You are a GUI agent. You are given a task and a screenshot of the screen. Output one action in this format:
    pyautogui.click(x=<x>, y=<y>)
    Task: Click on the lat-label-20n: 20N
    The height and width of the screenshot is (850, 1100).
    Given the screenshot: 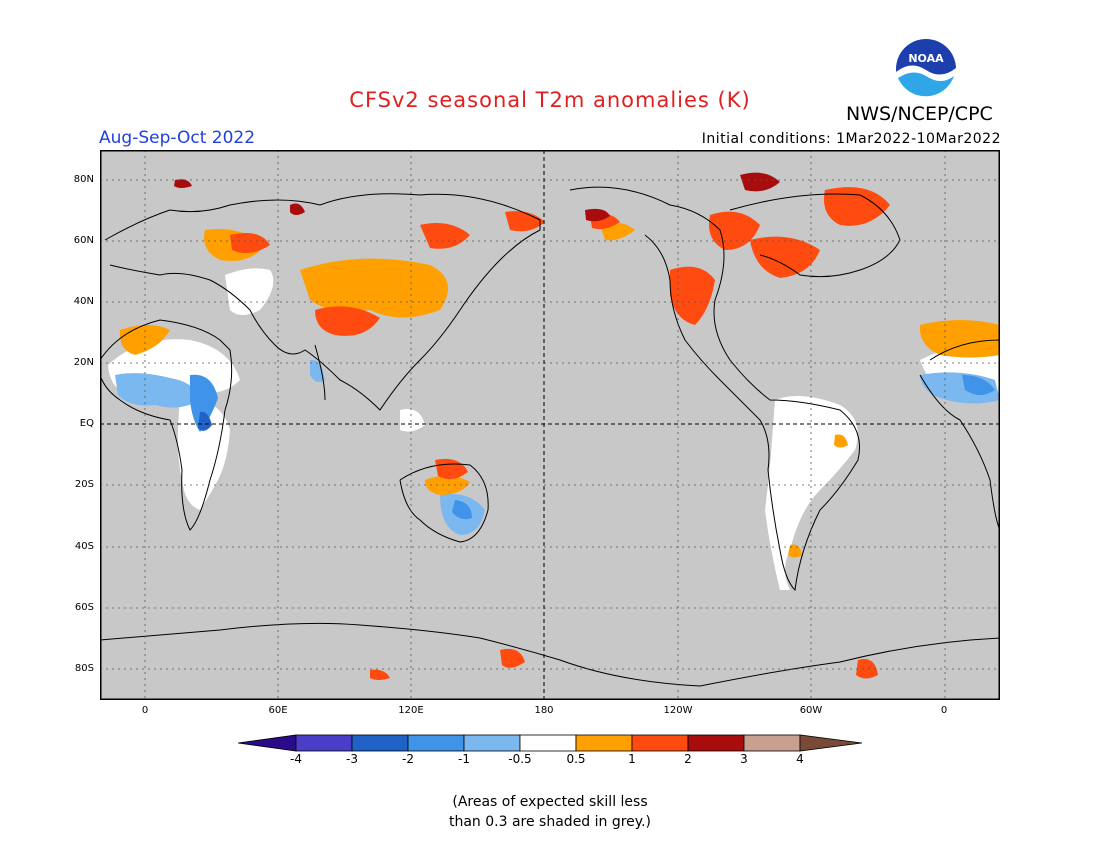 What is the action you would take?
    pyautogui.click(x=83, y=362)
    